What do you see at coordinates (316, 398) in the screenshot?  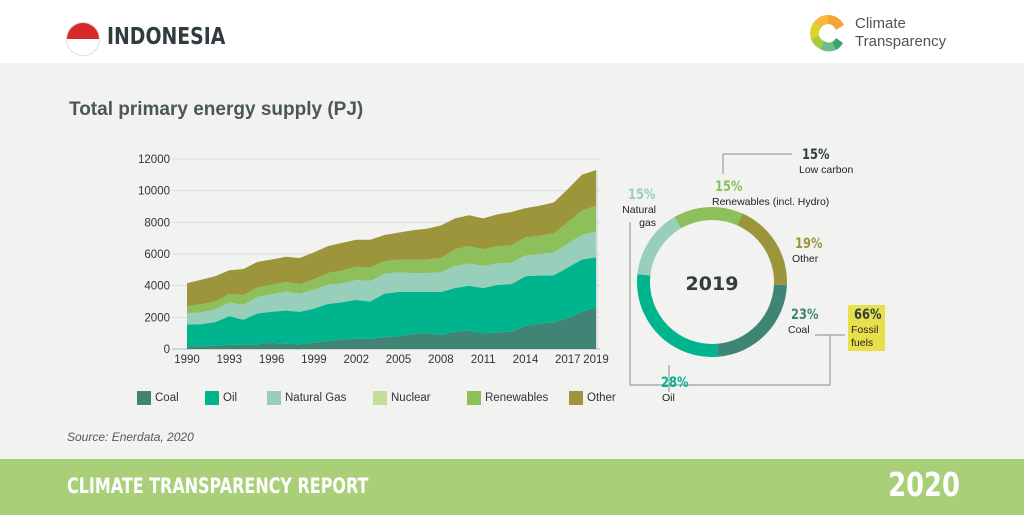 I see `legend-label: Natural Gas` at bounding box center [316, 398].